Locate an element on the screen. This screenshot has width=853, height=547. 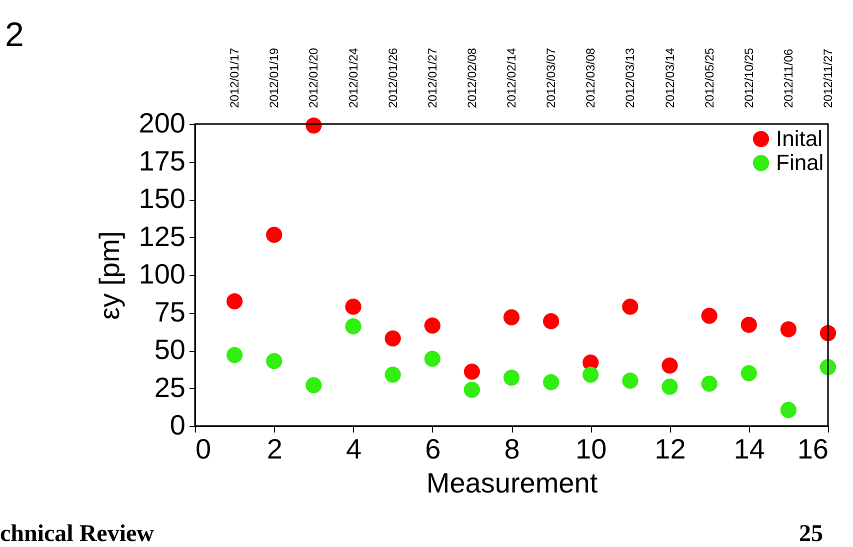
text: 2012/03/14 is located at coordinates (669, 78).